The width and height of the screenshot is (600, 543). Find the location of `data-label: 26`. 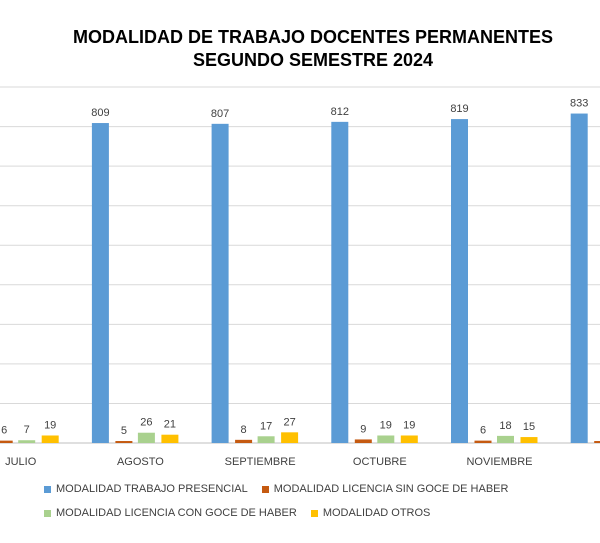

data-label: 26 is located at coordinates (146, 423).